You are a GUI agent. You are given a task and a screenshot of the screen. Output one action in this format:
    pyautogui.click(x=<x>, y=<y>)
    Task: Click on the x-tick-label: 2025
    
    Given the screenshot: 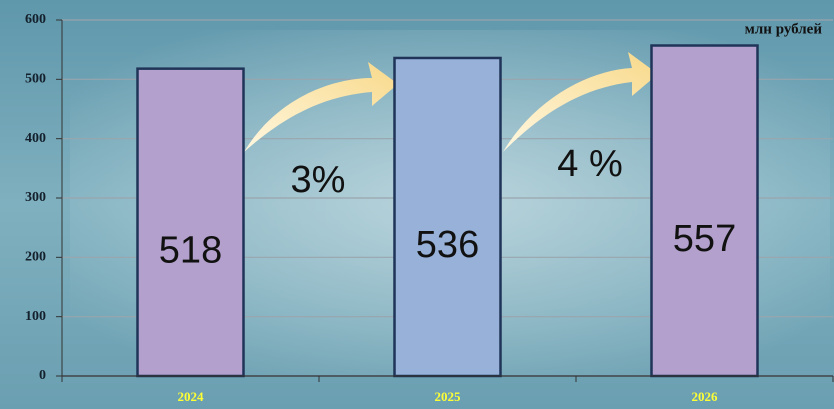 What is the action you would take?
    pyautogui.click(x=448, y=396)
    